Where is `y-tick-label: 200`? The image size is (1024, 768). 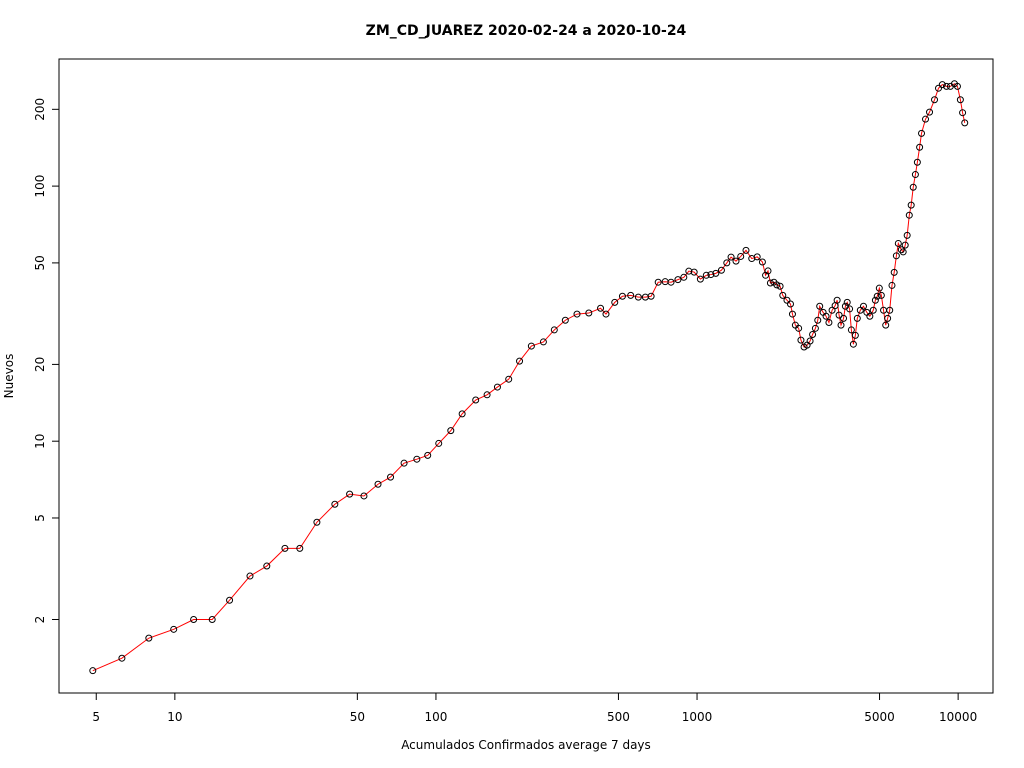 y-tick-label: 200 is located at coordinates (40, 109).